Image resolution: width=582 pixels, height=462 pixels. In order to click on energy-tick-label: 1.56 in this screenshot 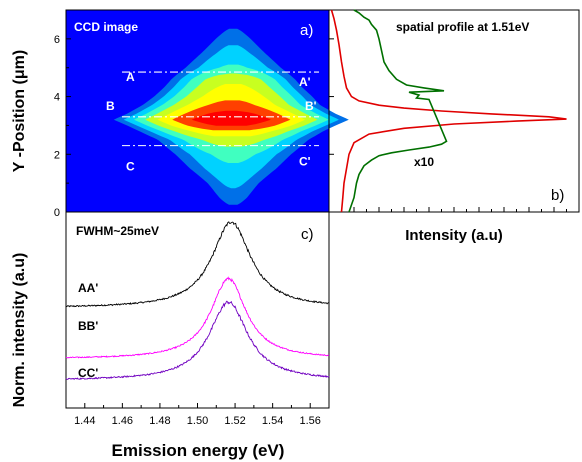, I will do `click(310, 421)`.